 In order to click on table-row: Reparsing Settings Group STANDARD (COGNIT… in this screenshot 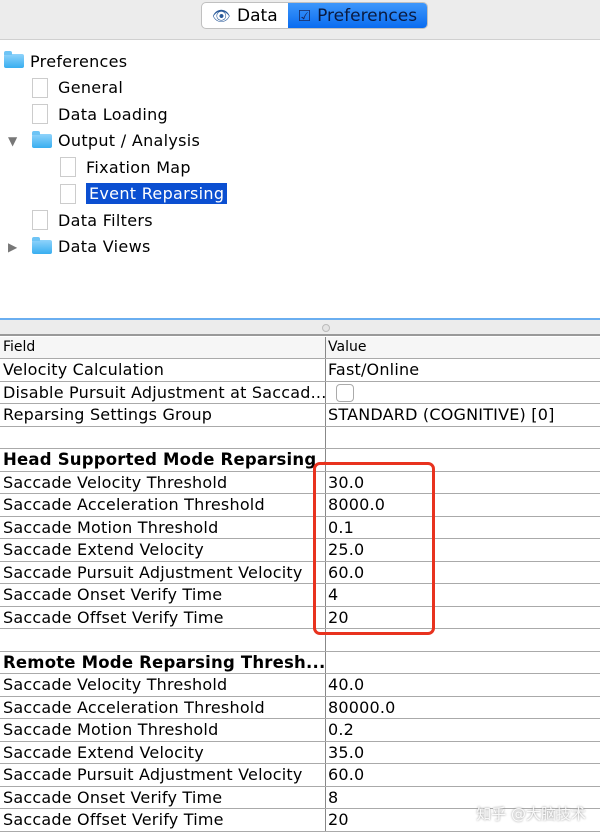, I will do `click(300, 415)`.